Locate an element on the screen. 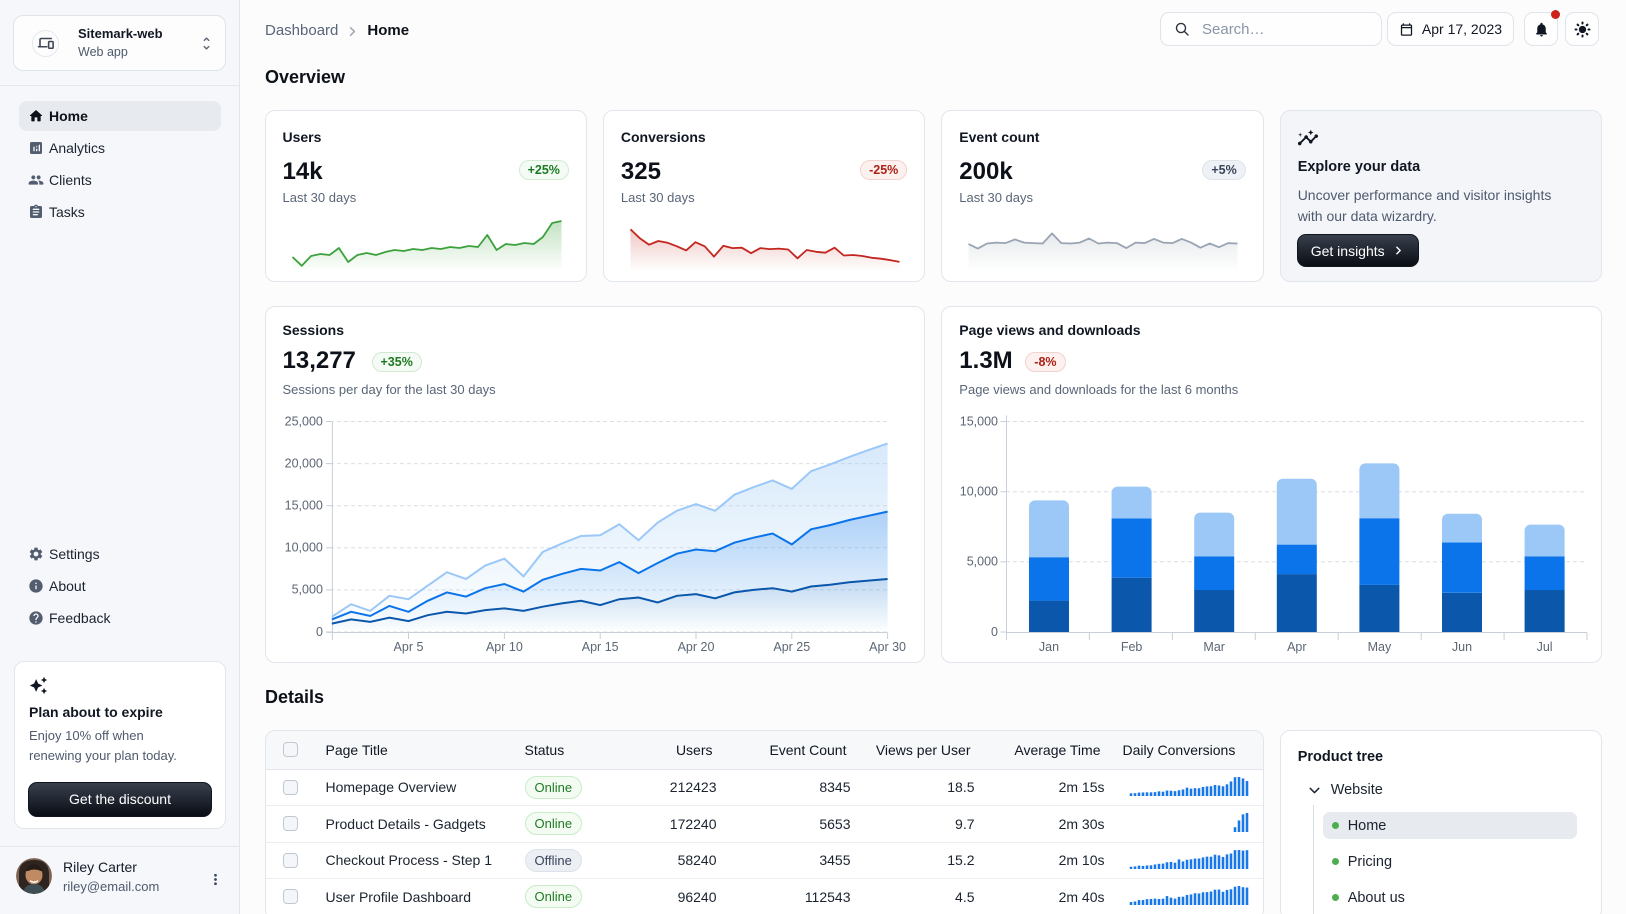  svg-text: Jun is located at coordinates (1462, 647).